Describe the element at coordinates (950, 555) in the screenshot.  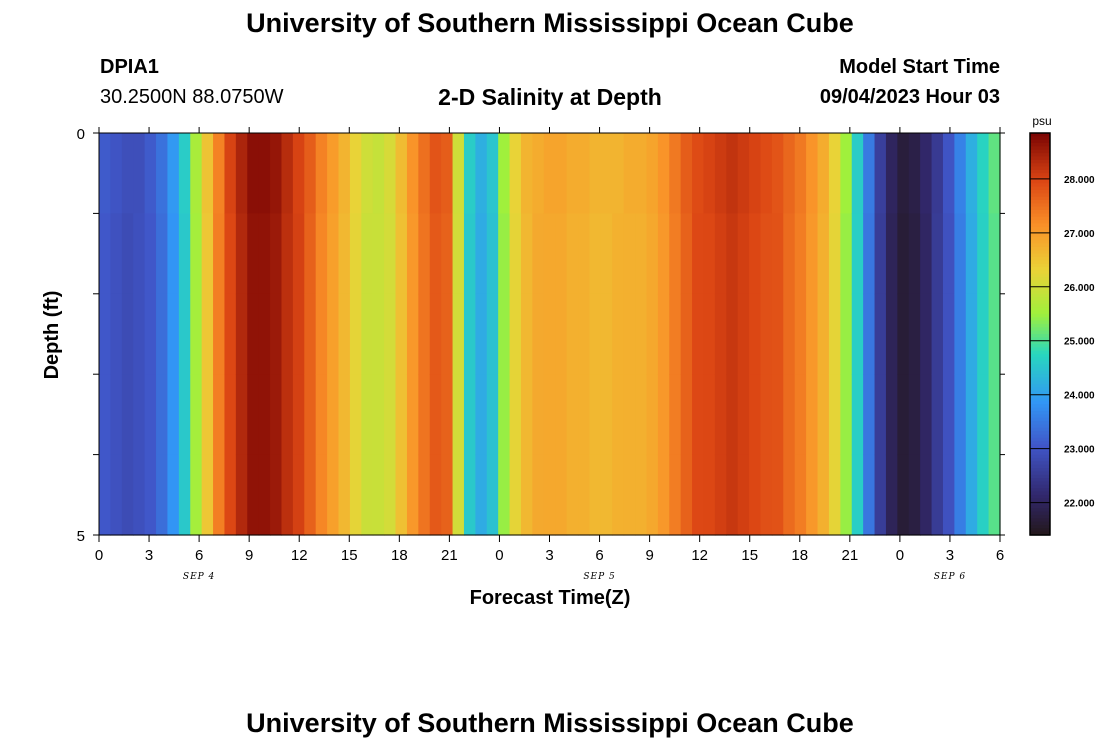
I see `x-tick-label: 3` at that location.